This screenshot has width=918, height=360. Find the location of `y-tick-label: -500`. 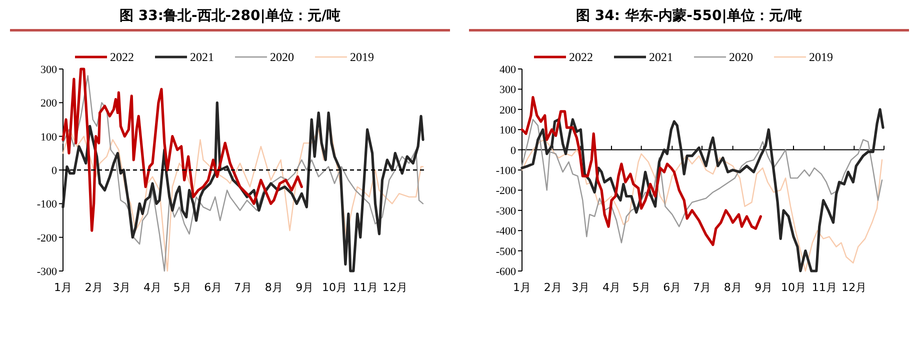

y-tick-label: -500 is located at coordinates (506, 252).